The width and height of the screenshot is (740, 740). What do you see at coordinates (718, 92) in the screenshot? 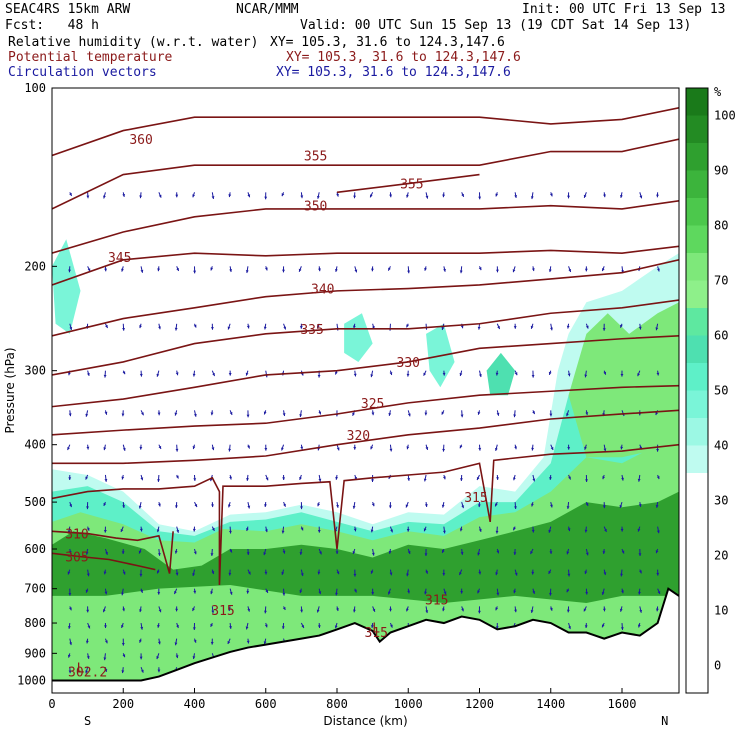
I see `colorbar-unit: %` at bounding box center [718, 92].